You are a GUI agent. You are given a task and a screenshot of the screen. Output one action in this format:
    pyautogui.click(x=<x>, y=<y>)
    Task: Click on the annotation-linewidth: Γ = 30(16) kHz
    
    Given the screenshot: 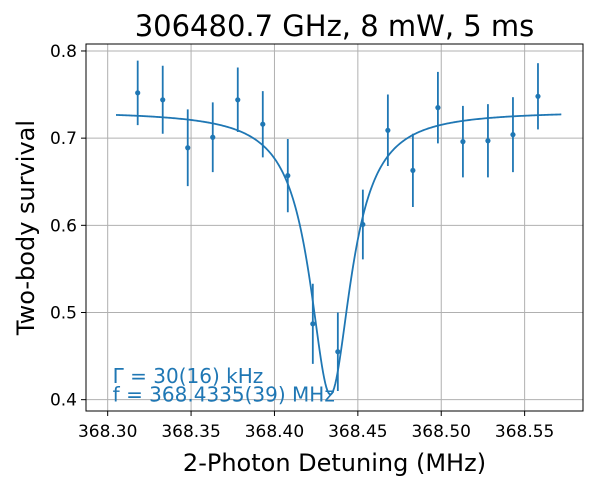 What is the action you would take?
    pyautogui.click(x=188, y=376)
    